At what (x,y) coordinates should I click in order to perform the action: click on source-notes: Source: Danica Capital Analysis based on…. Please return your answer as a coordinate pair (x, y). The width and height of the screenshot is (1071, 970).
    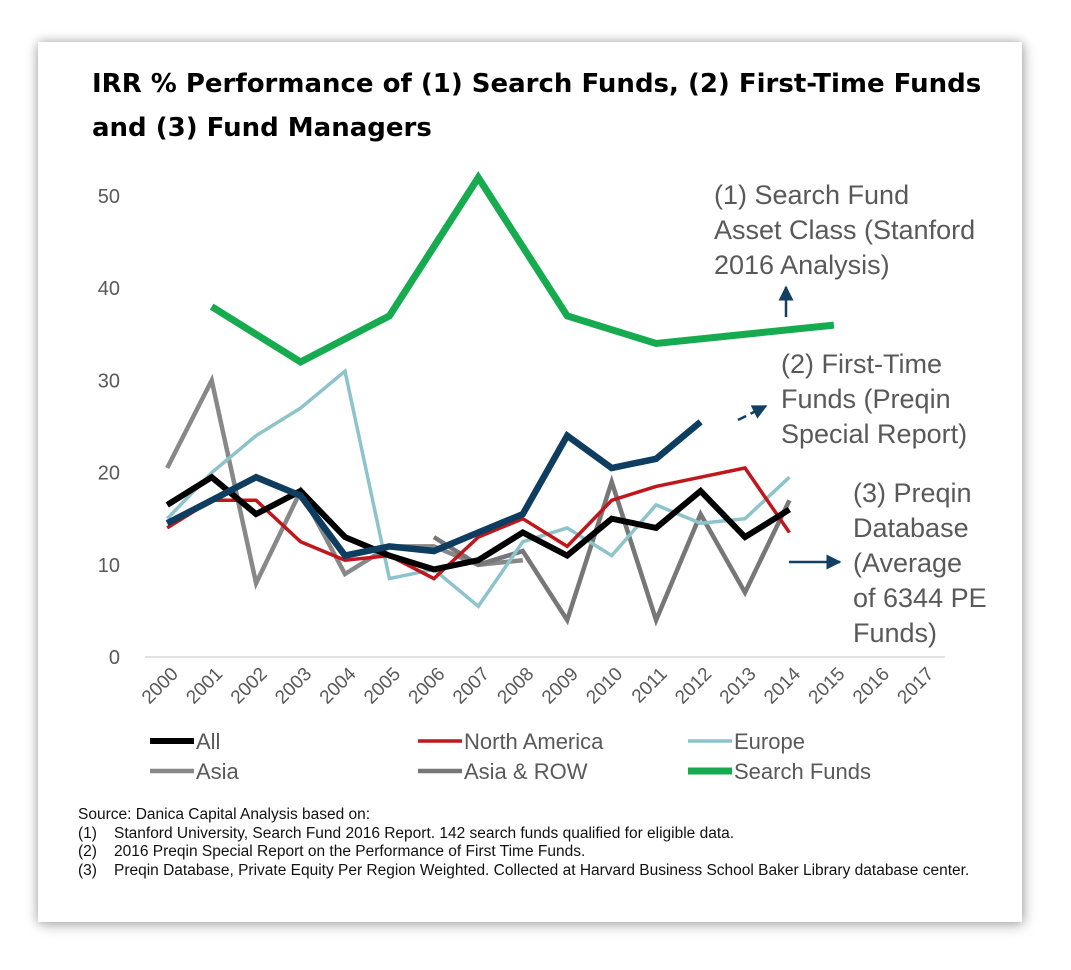
    Looking at the image, I should click on (543, 843).